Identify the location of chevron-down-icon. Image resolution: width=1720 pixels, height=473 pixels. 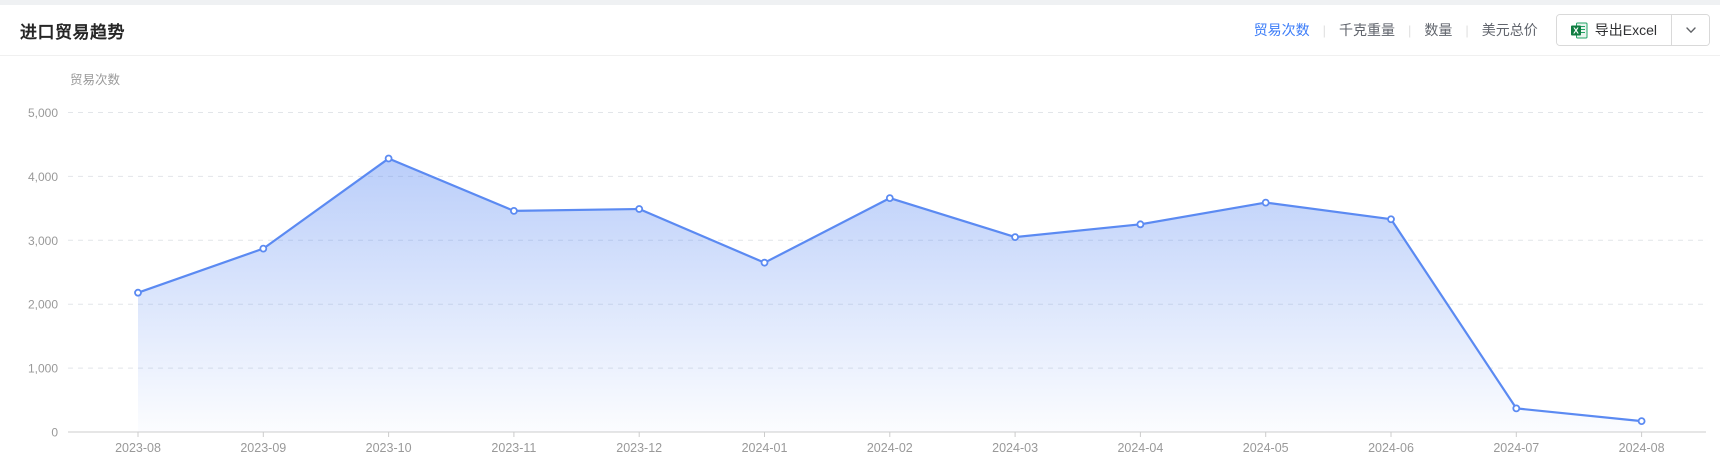
(1691, 30).